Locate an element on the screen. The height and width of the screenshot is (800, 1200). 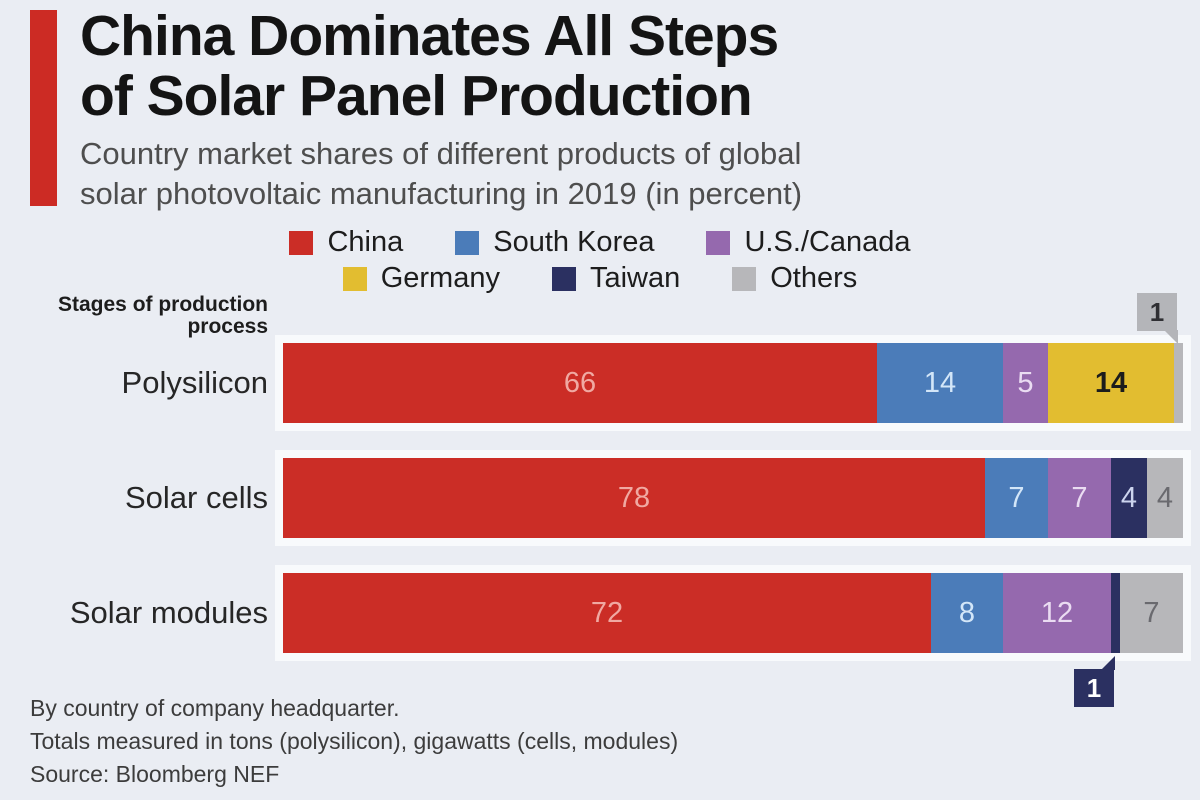
bar-segment-solar-cells-south-korea: 7 is located at coordinates (1016, 498).